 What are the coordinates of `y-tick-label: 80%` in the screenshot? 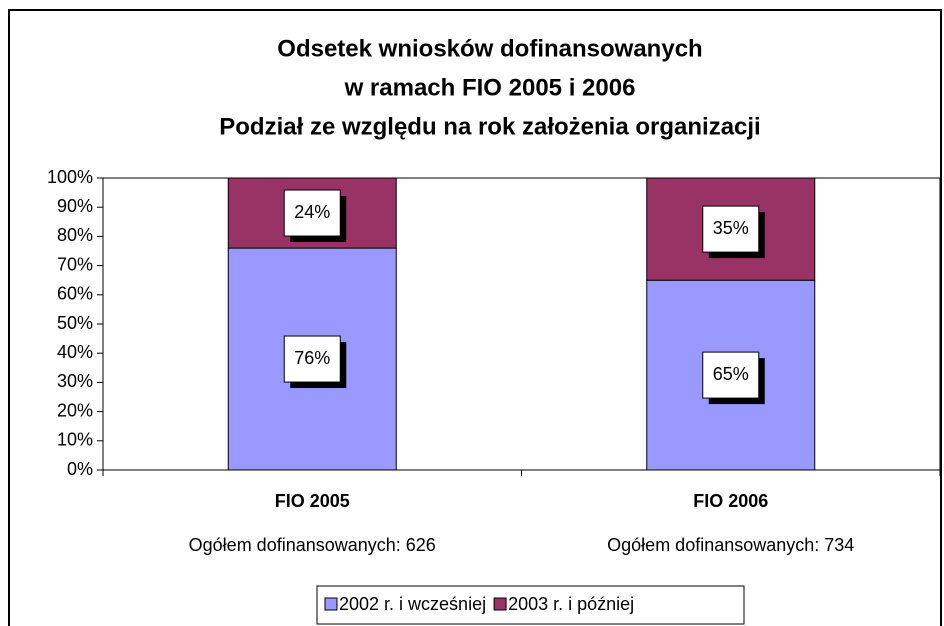 It's located at (75, 235).